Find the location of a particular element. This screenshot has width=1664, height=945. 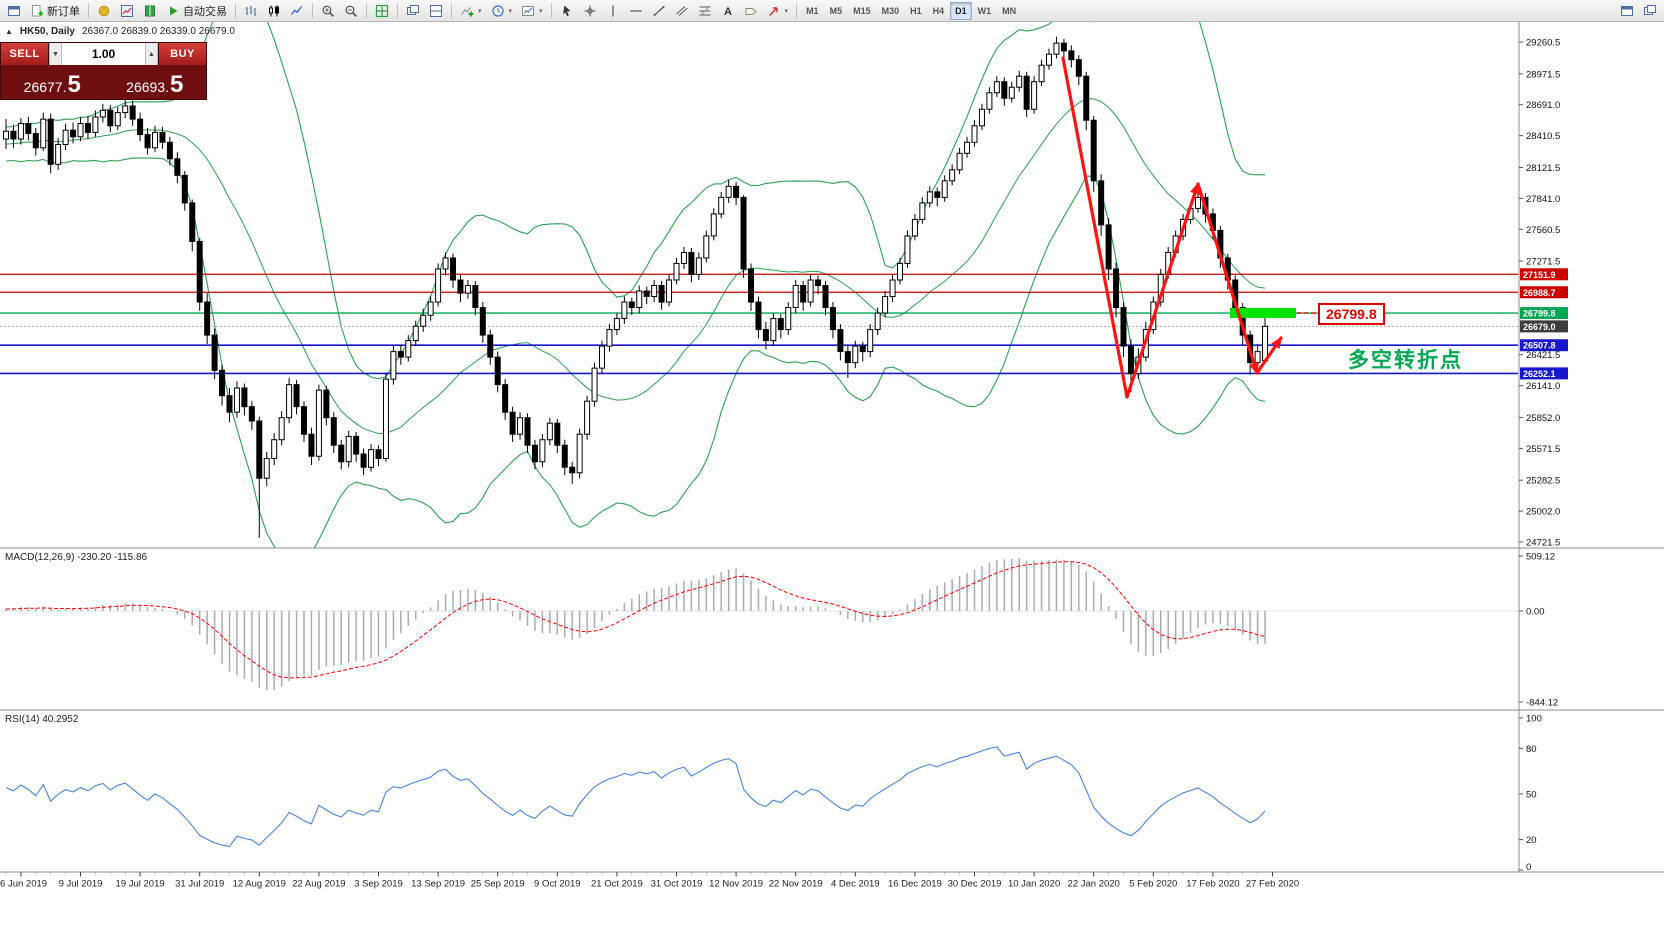

tile-windows-icon is located at coordinates (382, 11).